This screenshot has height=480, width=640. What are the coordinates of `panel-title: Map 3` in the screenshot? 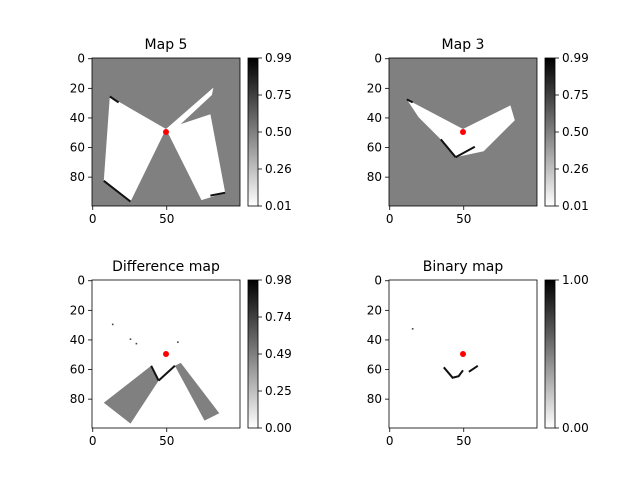 It's located at (463, 45).